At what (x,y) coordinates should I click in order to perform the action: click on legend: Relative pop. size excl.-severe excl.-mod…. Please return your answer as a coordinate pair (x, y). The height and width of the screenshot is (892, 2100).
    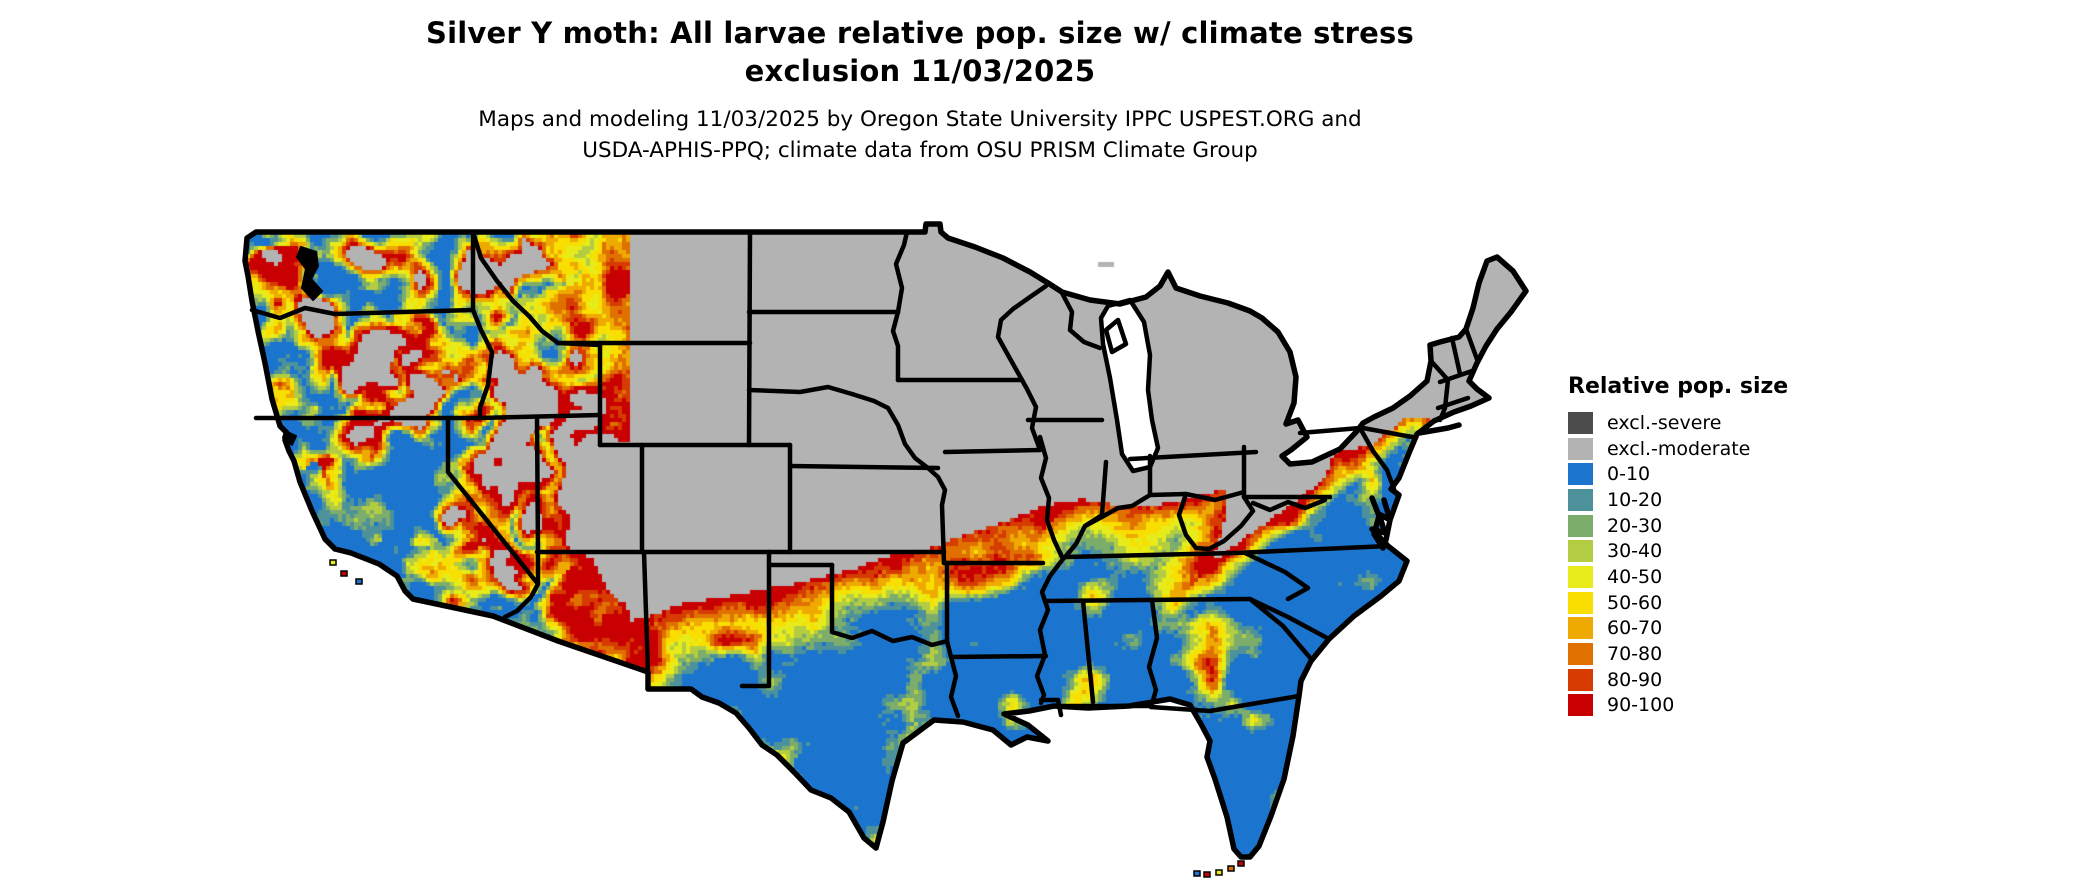
    Looking at the image, I should click on (1678, 546).